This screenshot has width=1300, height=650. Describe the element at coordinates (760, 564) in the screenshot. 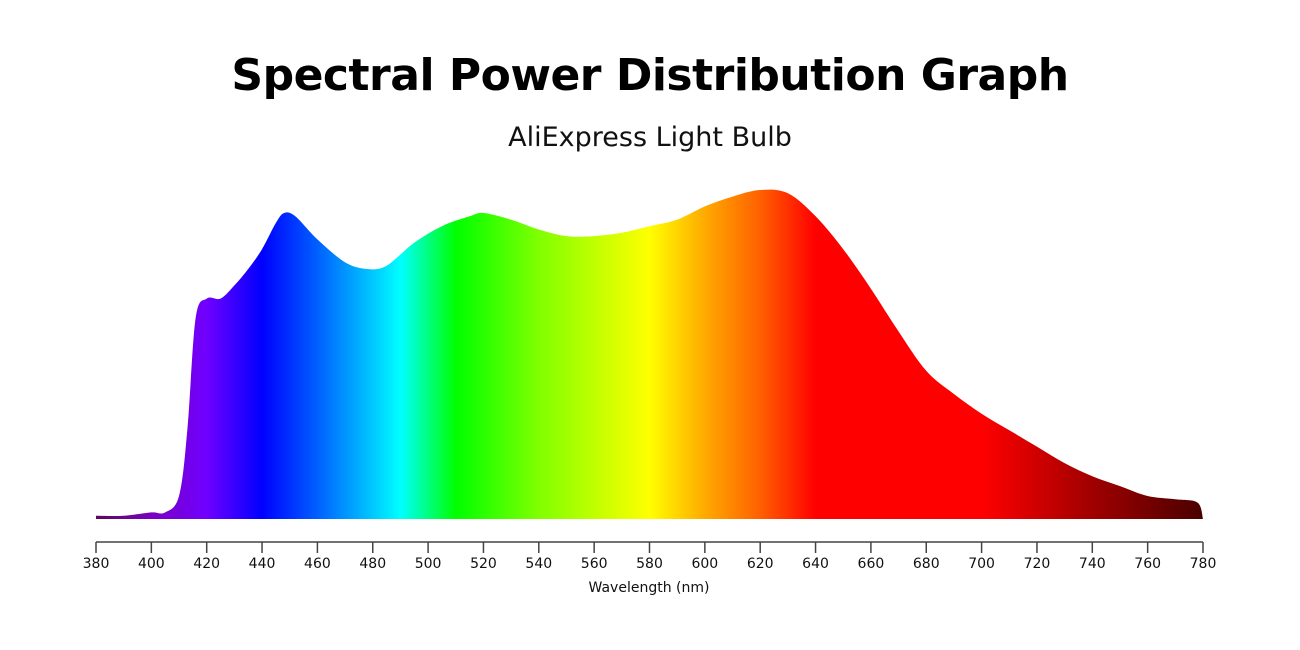

I see `x-tick-label: 620` at that location.